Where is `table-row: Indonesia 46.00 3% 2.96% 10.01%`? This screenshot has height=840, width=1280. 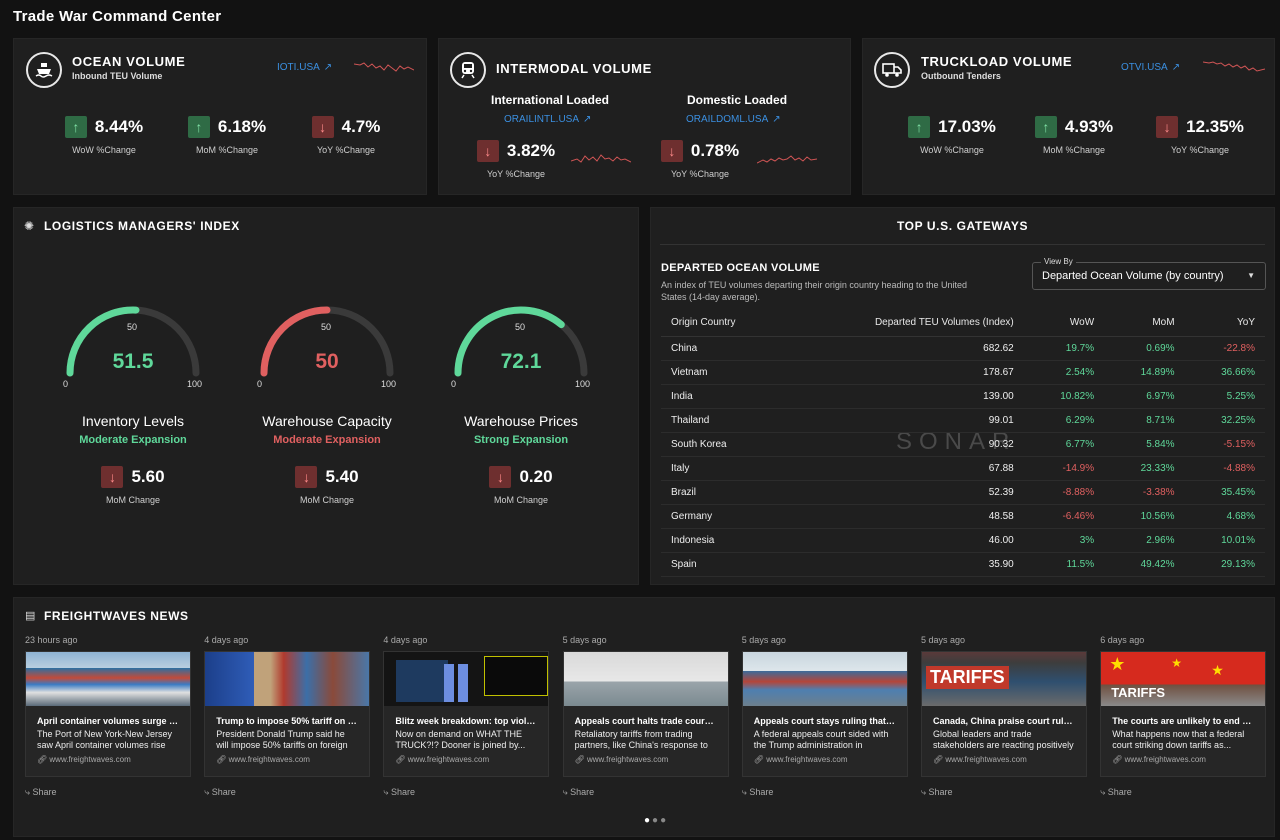
table-row: Indonesia 46.00 3% 2.96% 10.01% is located at coordinates (963, 540).